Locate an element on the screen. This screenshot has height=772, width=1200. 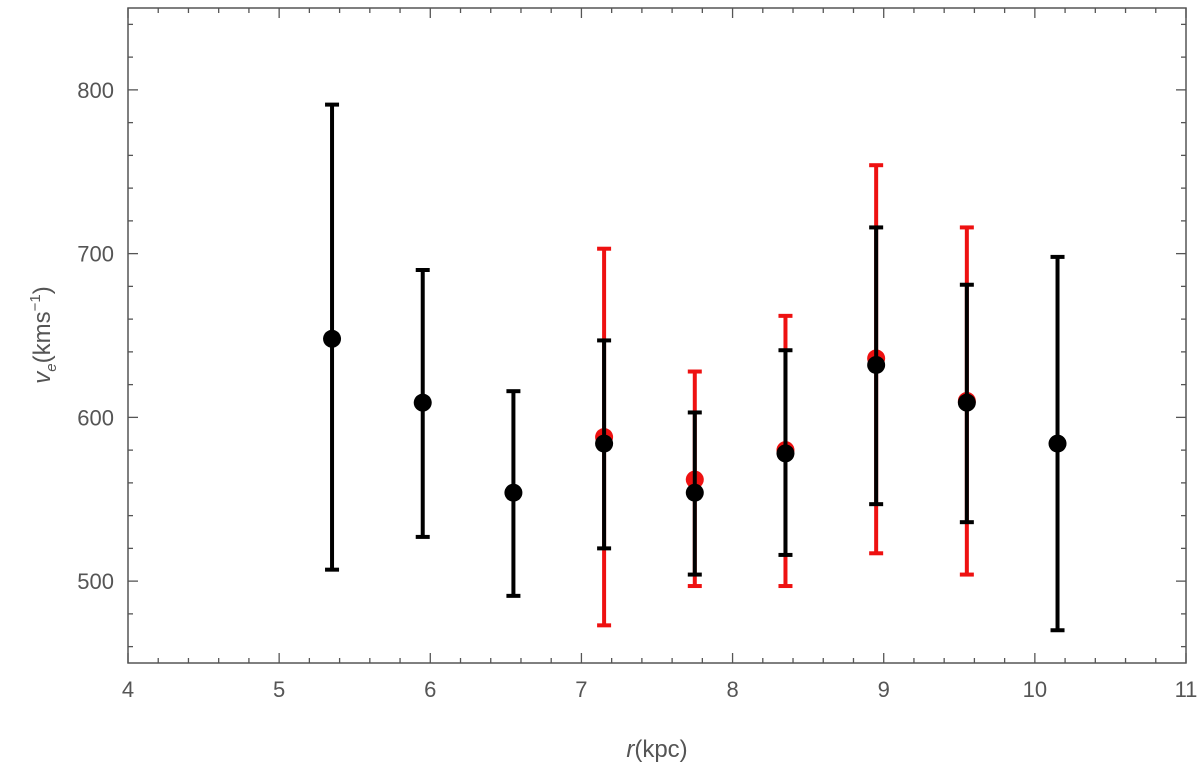
y-axis-label: ve(kms−1) is located at coordinates (43, 334).